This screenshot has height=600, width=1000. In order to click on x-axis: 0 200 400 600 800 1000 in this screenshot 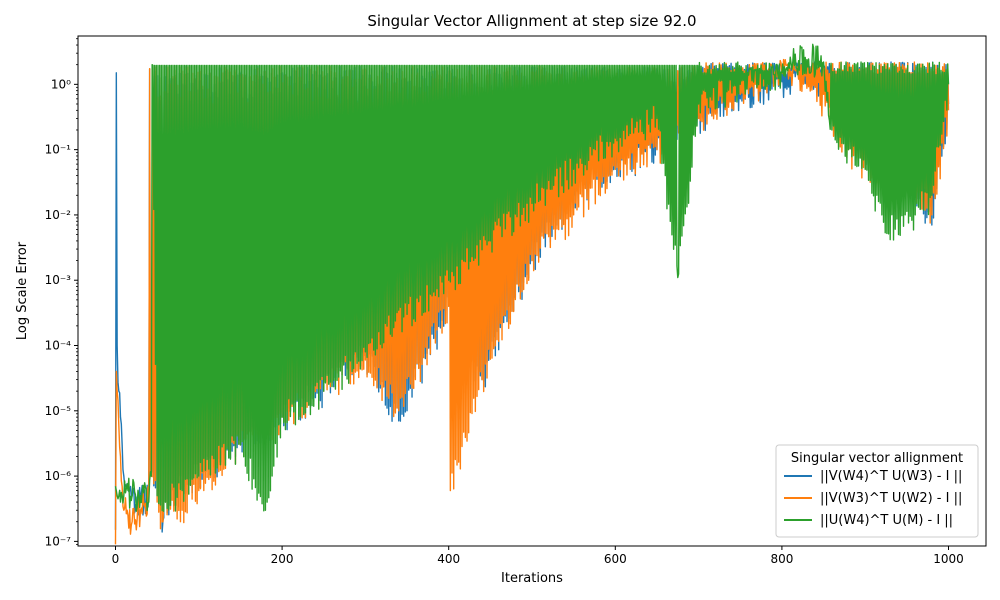, I will do `click(538, 556)`.